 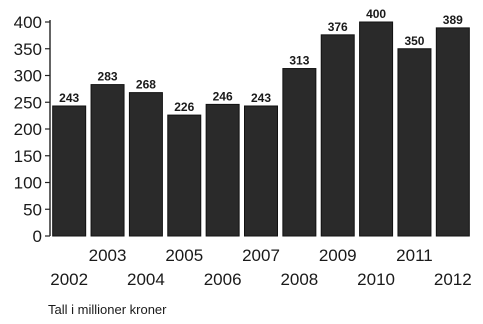 I want to click on y-tick-label: 350, so click(x=28, y=49).